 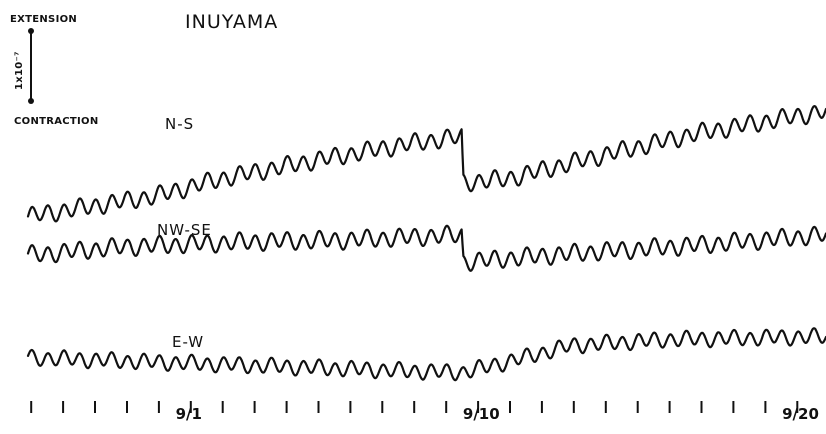 What do you see at coordinates (43, 19) in the screenshot?
I see `scale-top-label: EXTENSION` at bounding box center [43, 19].